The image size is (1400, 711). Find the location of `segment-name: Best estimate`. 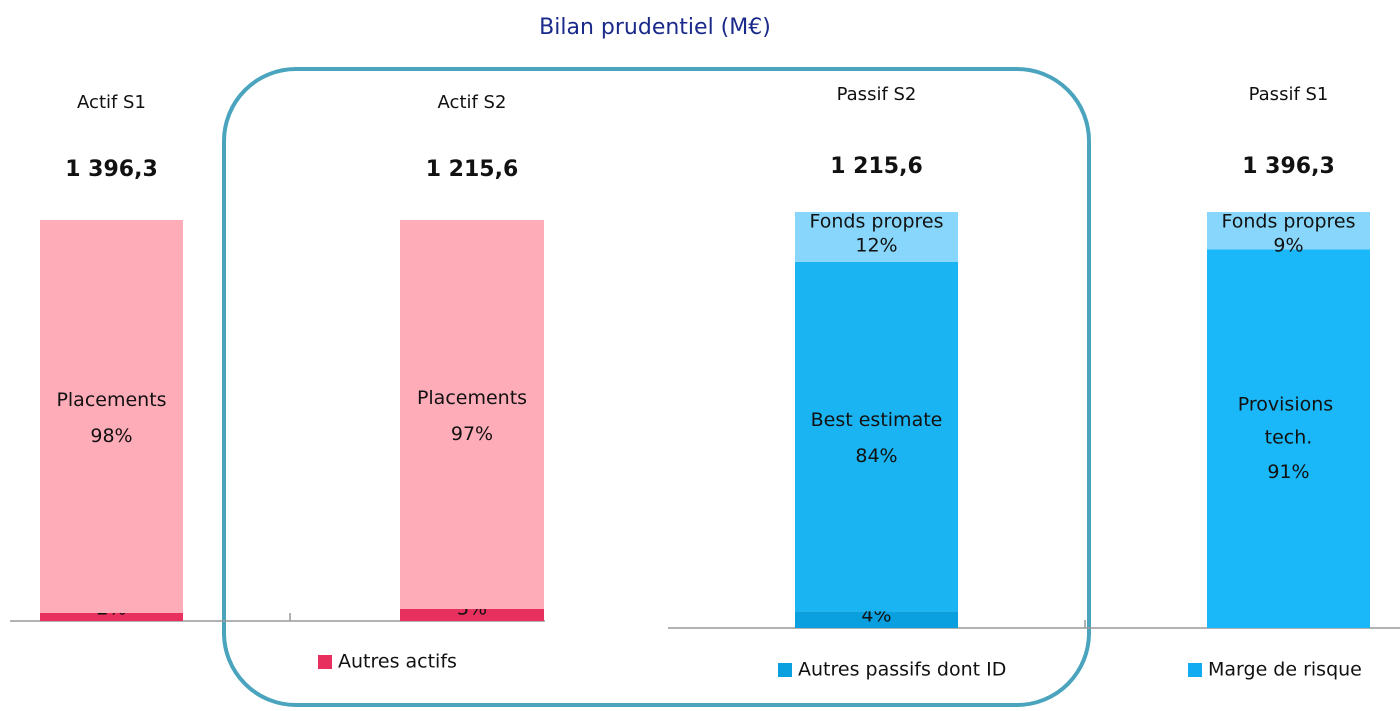

segment-name: Best estimate is located at coordinates (877, 420).